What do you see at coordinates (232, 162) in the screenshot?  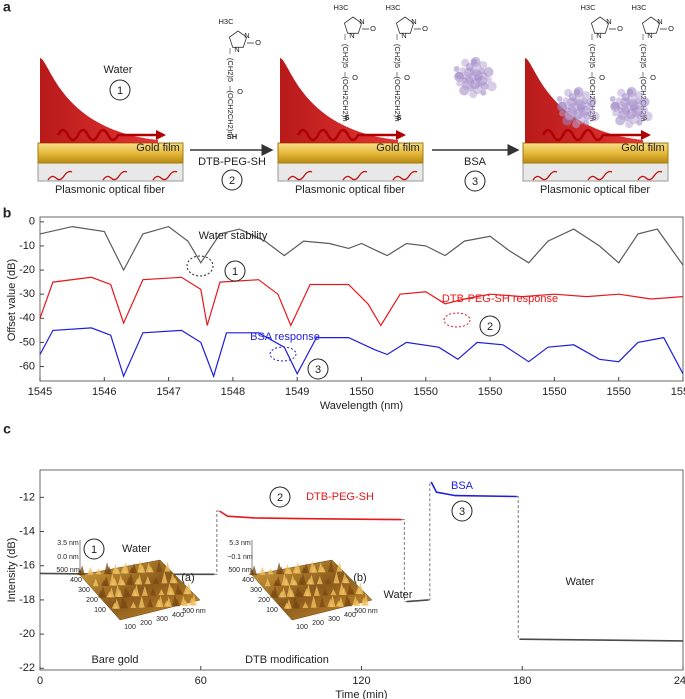 I see `label: DTB-PEG-SH` at bounding box center [232, 162].